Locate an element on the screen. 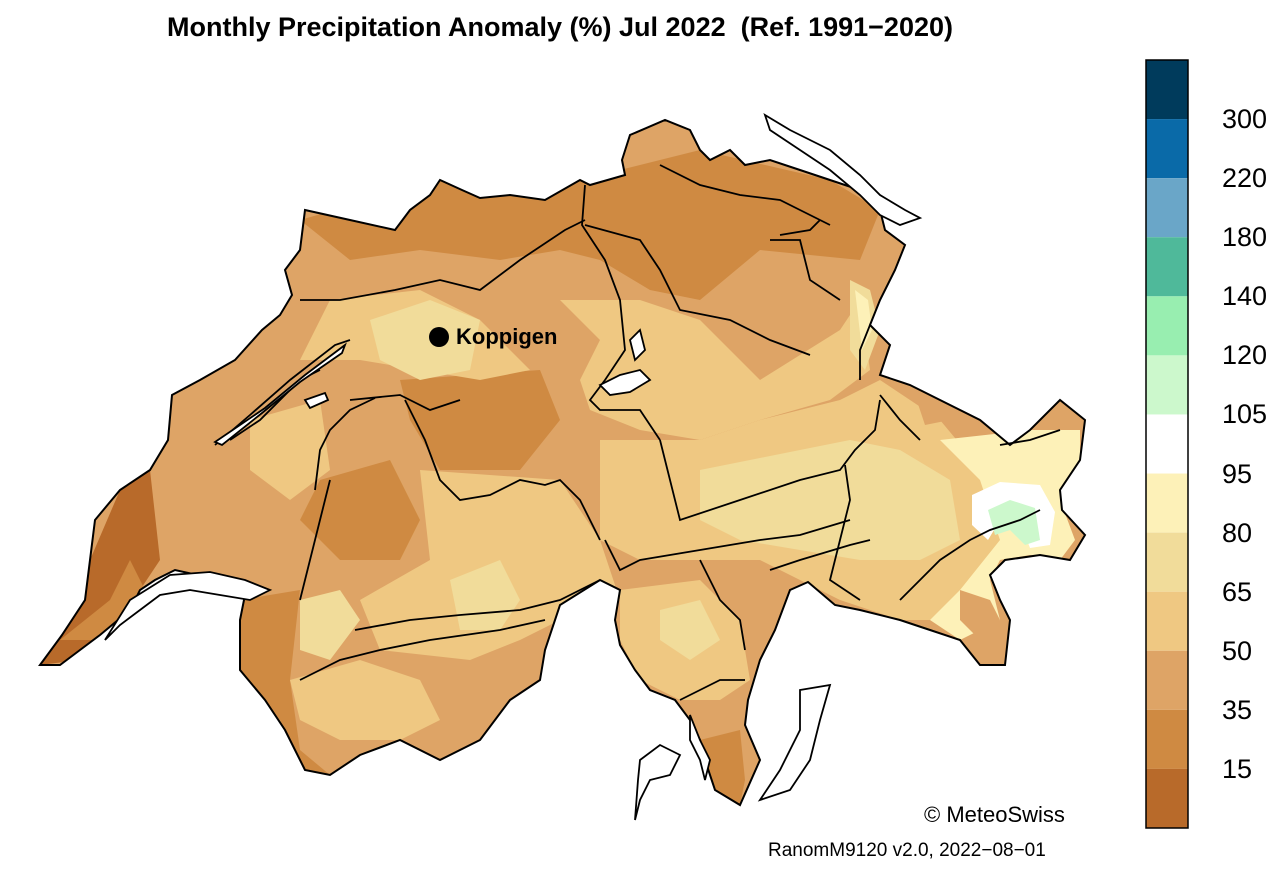  legend-label: 120 is located at coordinates (1244, 355).